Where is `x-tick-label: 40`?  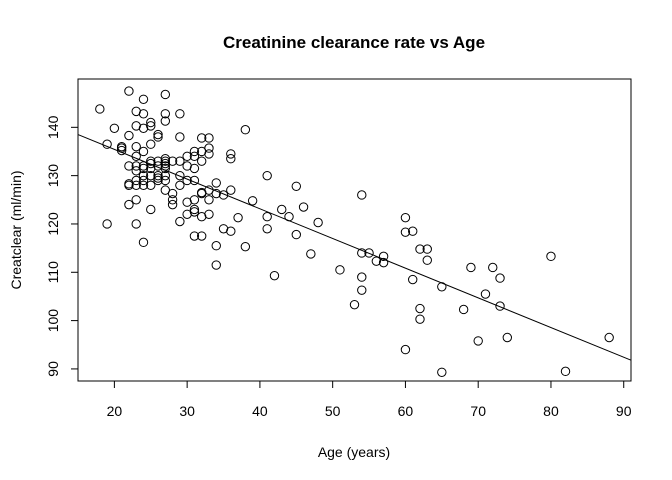
x-tick-label: 40 is located at coordinates (260, 411).